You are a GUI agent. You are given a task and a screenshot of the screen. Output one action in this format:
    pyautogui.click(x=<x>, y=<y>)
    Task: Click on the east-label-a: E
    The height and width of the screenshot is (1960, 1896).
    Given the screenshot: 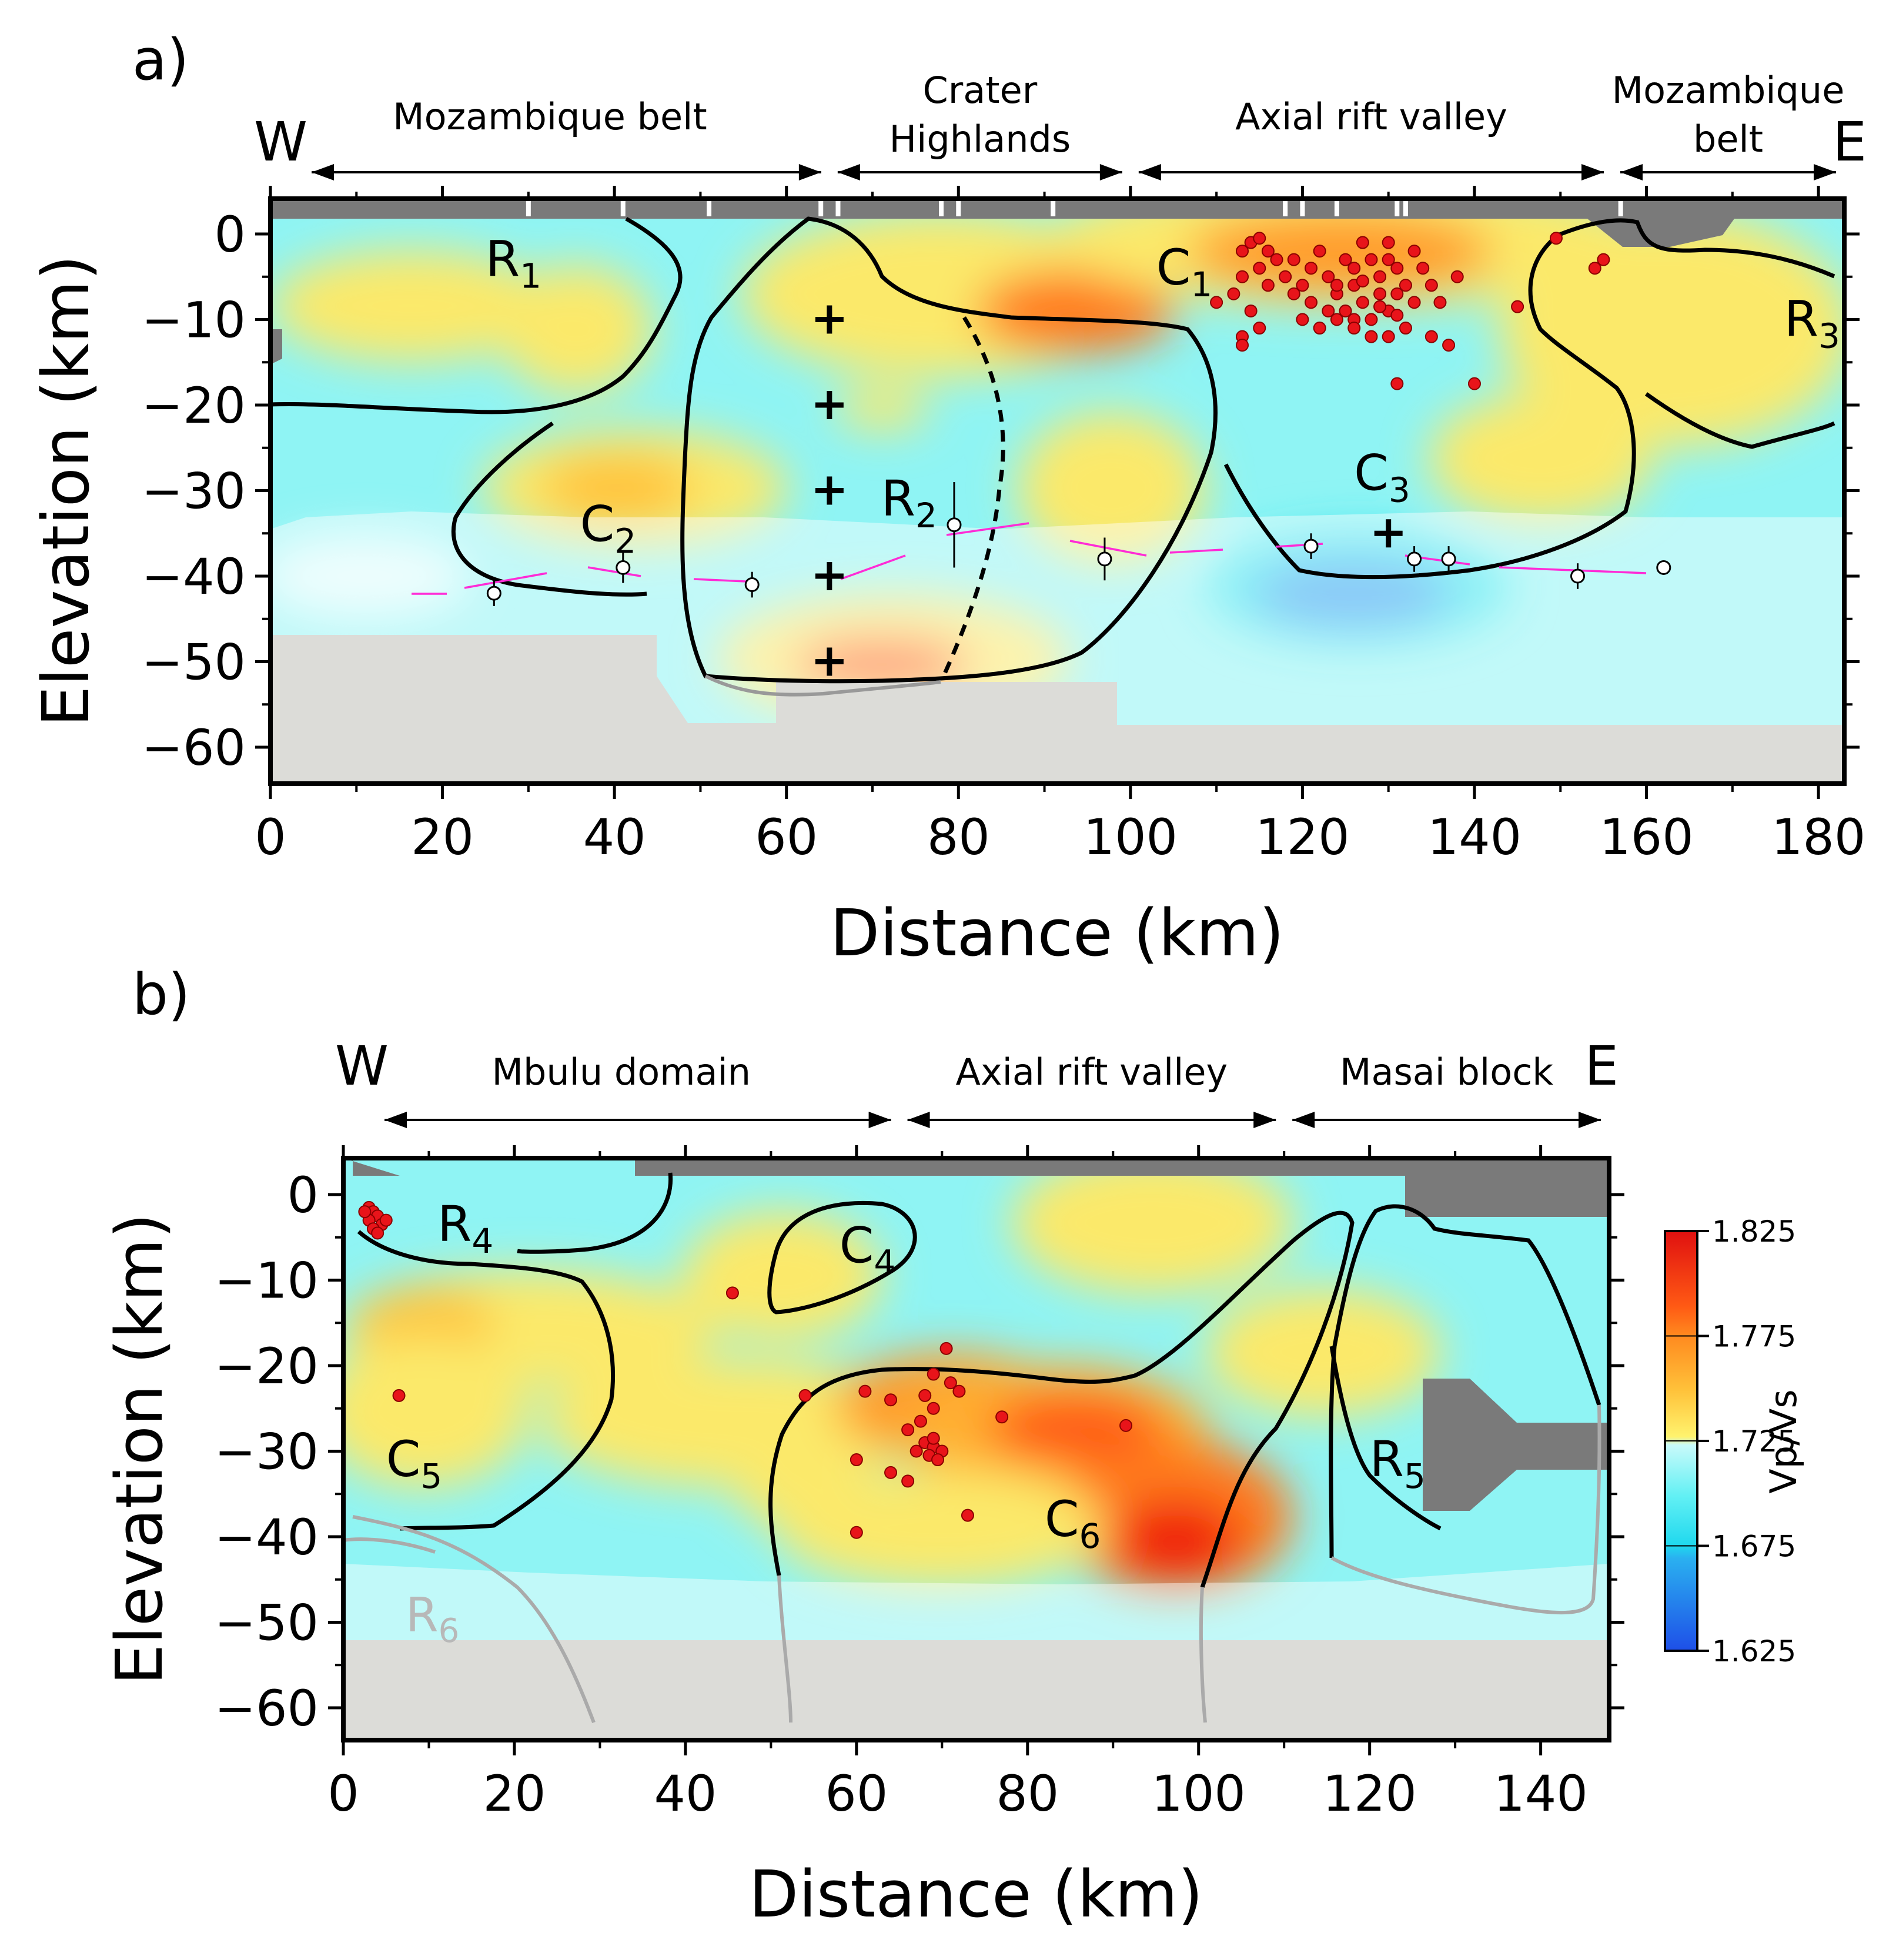 What is the action you would take?
    pyautogui.click(x=1850, y=142)
    